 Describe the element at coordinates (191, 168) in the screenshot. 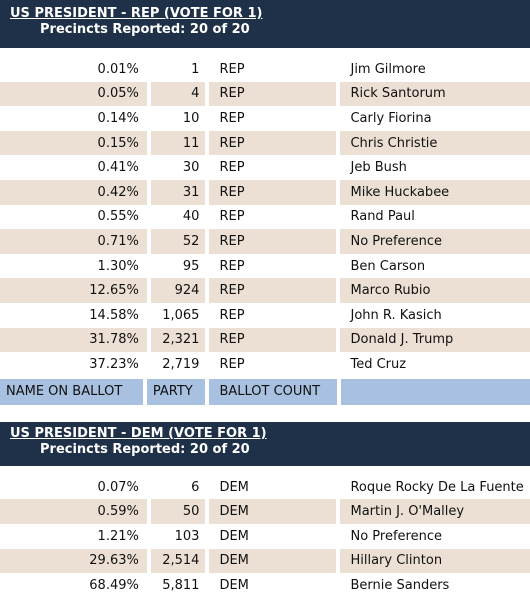

I see `ballot-count: 30` at that location.